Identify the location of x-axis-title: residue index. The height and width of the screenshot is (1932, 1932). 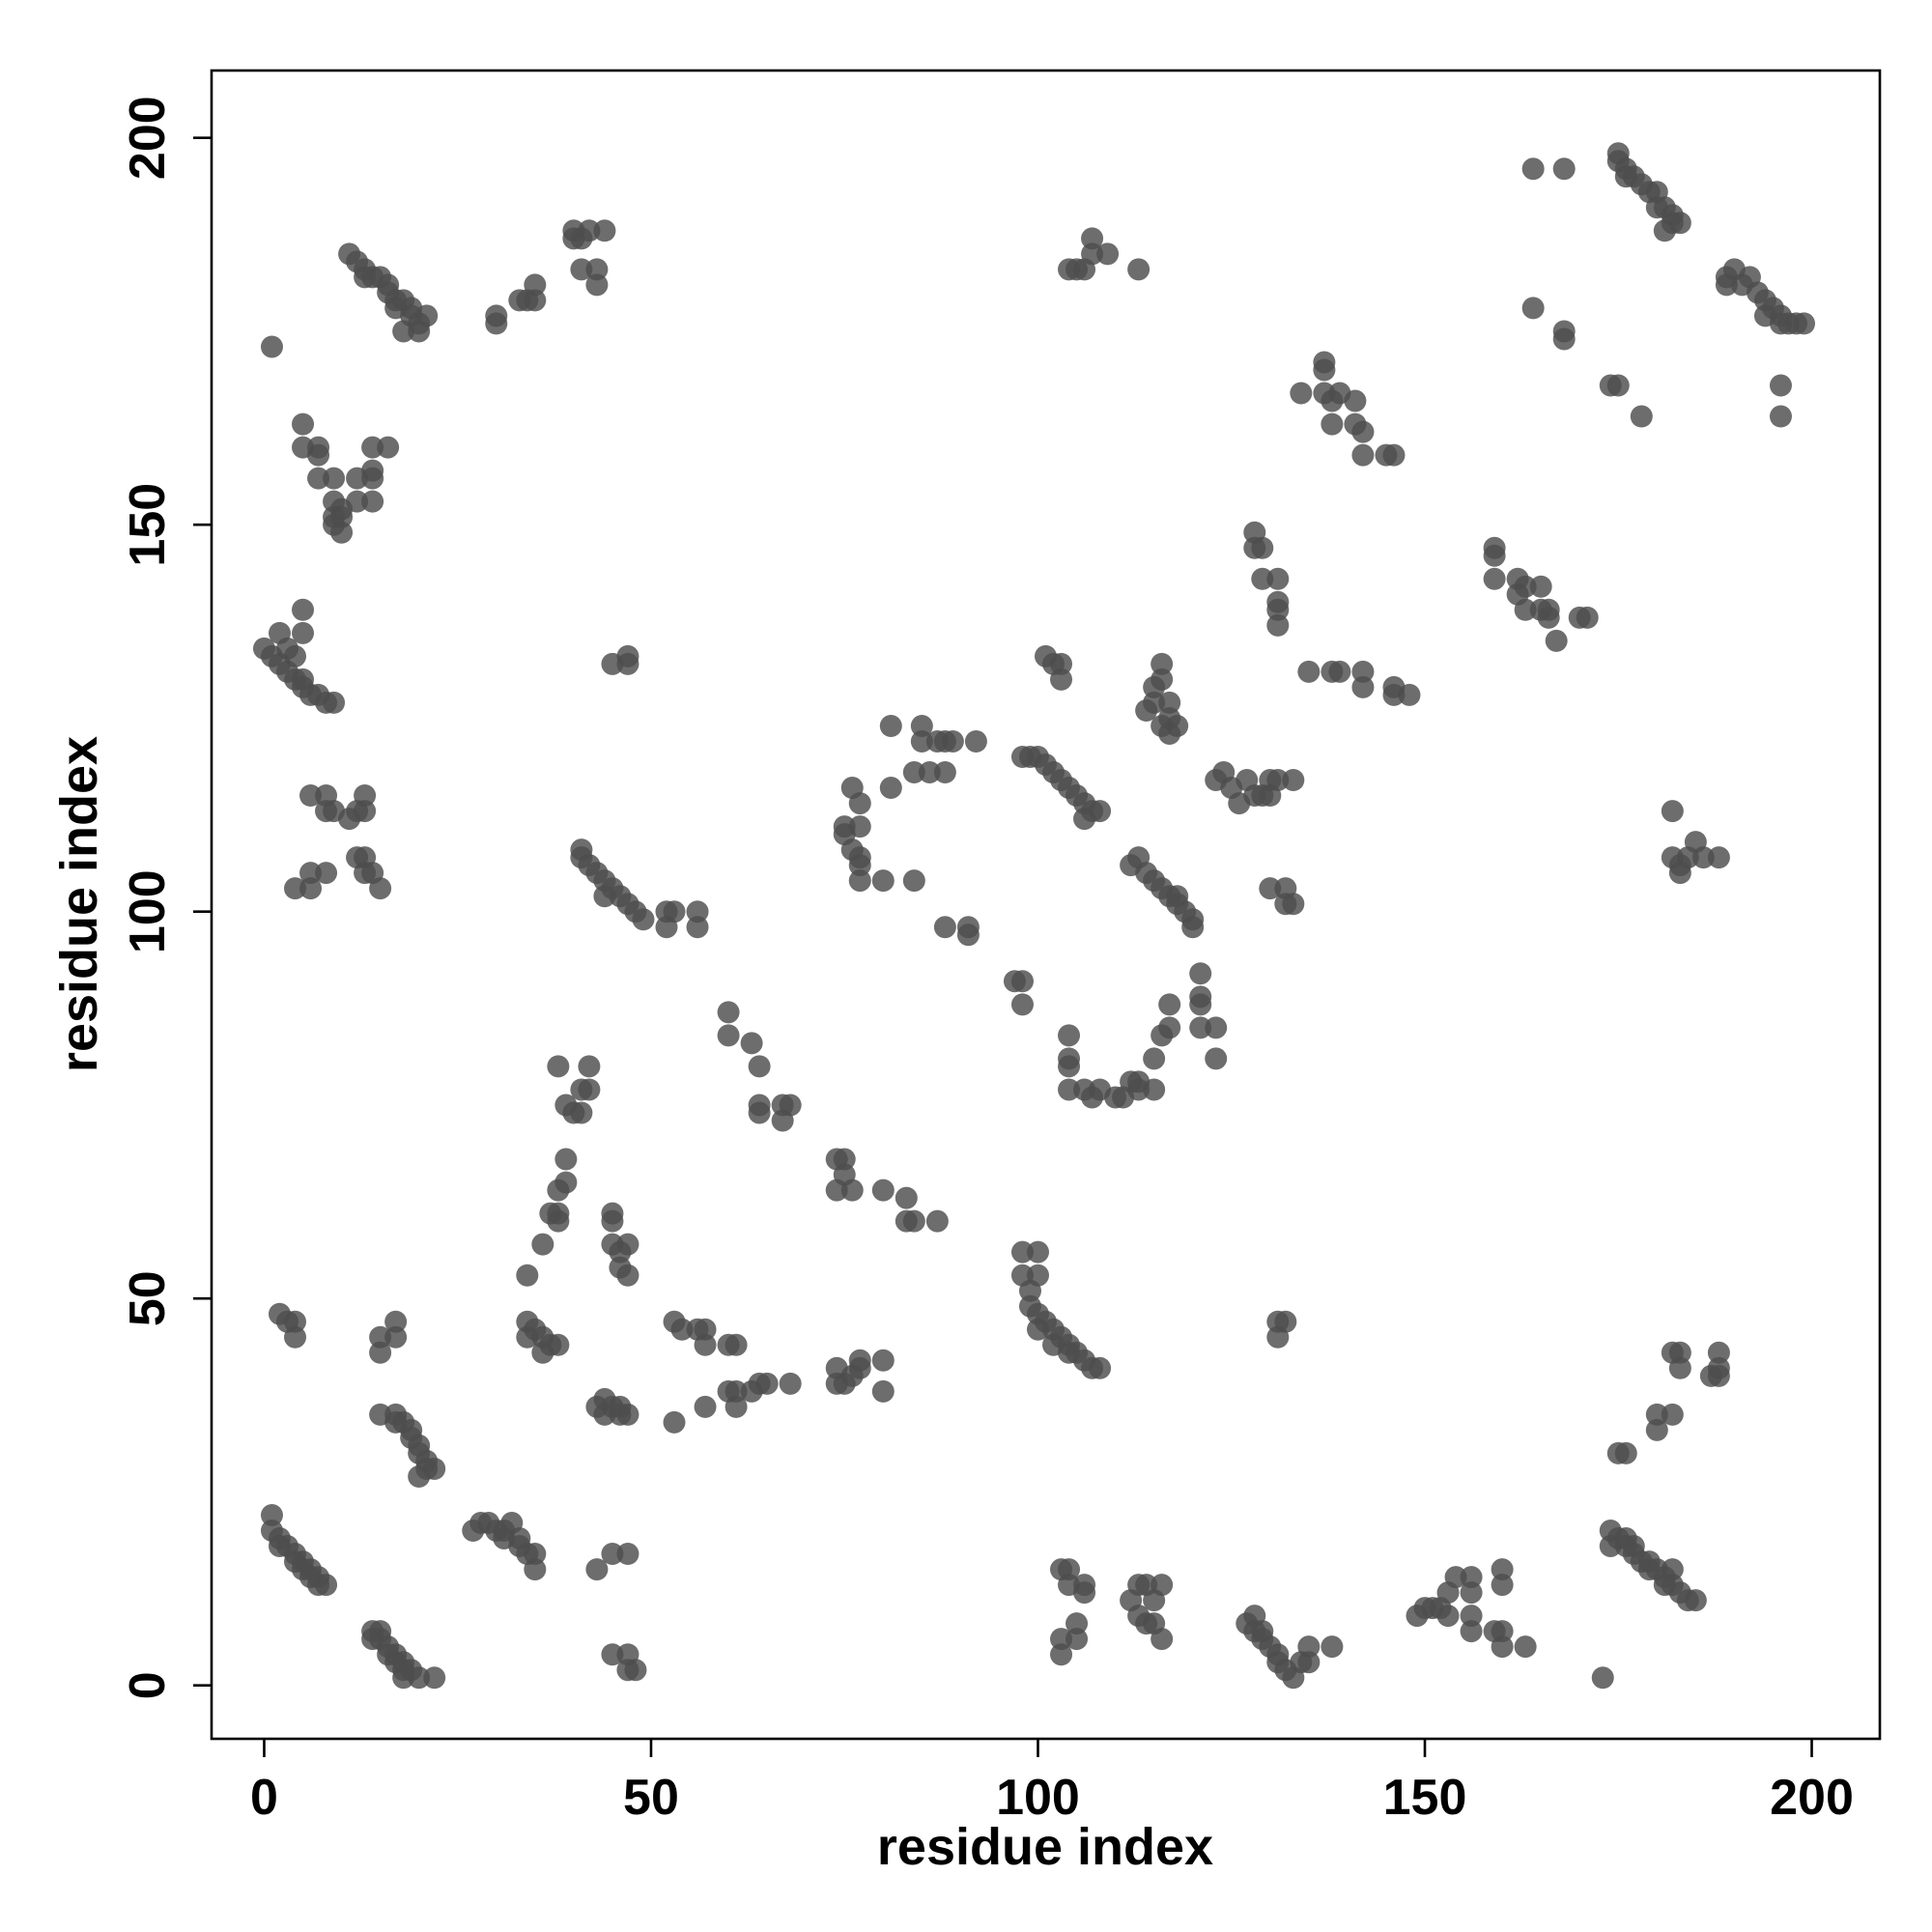
(1045, 1847).